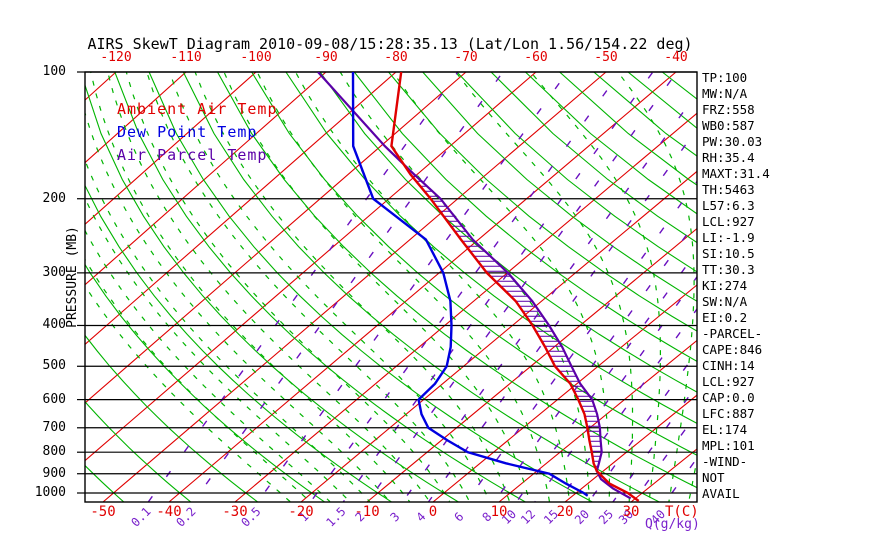 The height and width of the screenshot is (560, 870). What do you see at coordinates (507, 321) in the screenshot?
I see `cape-hatch` at bounding box center [507, 321].